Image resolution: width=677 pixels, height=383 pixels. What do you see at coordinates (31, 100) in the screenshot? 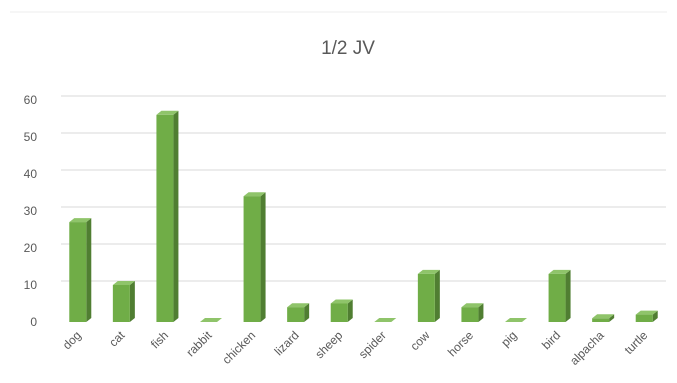
I see `y-tick-label: 60` at bounding box center [31, 100].